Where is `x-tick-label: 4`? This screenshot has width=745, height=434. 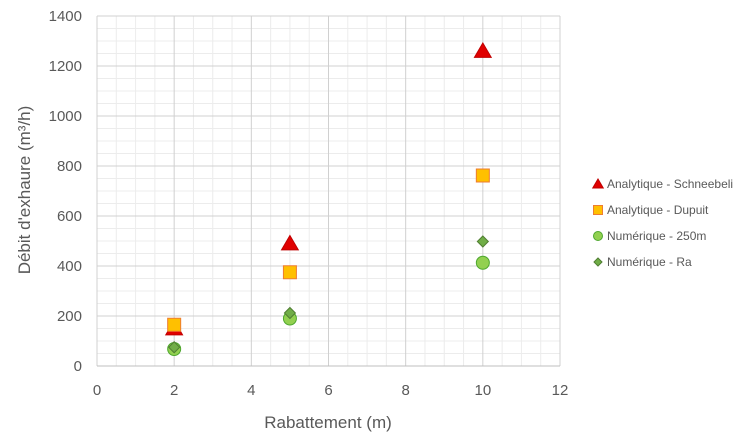 x-tick-label: 4 is located at coordinates (251, 390).